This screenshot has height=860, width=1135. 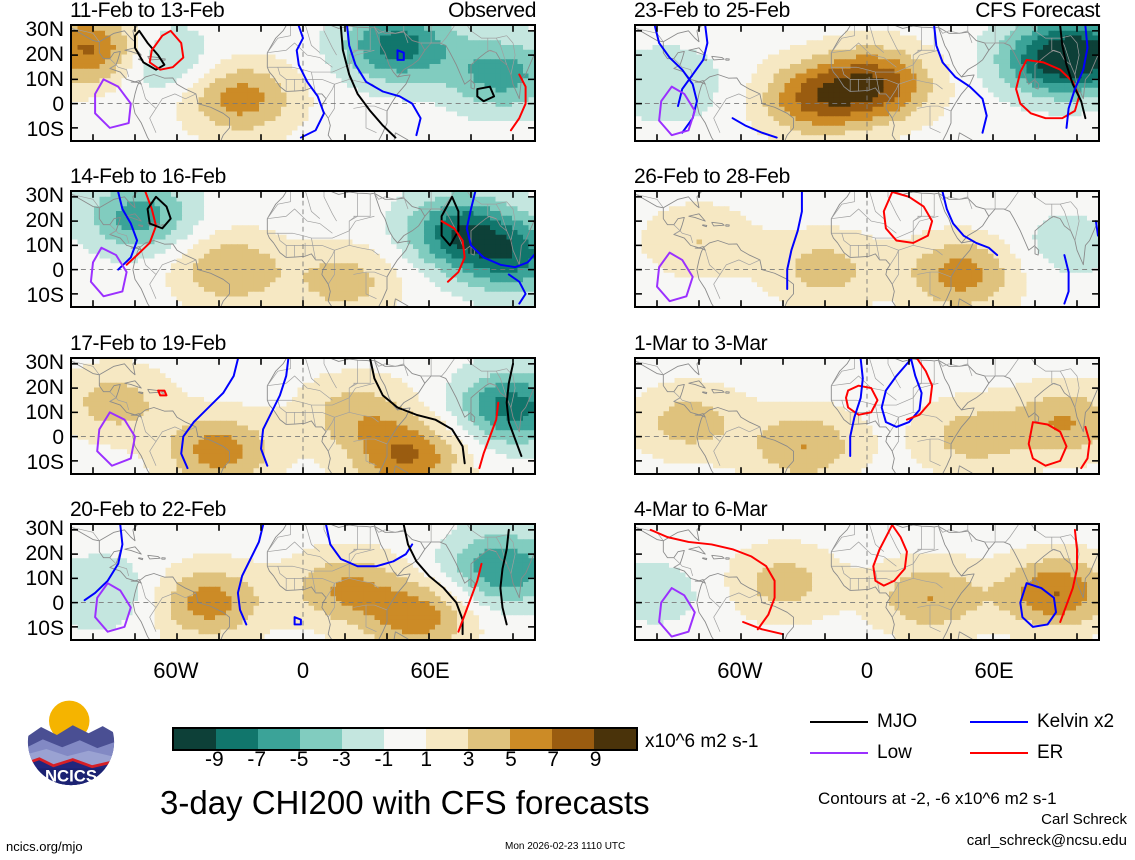 I want to click on legend-label: Low, so click(x=894, y=752).